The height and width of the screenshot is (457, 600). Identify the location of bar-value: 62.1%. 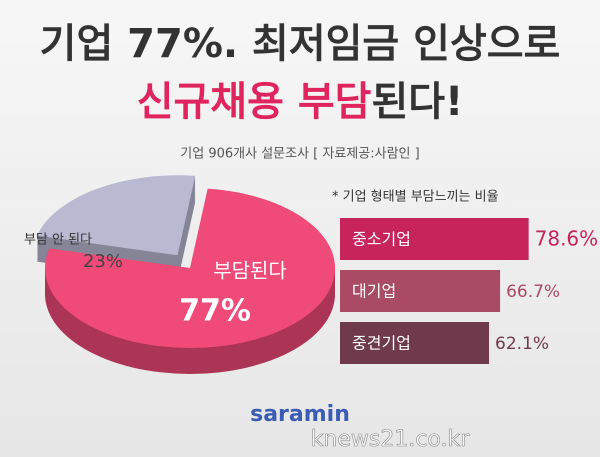
(522, 344).